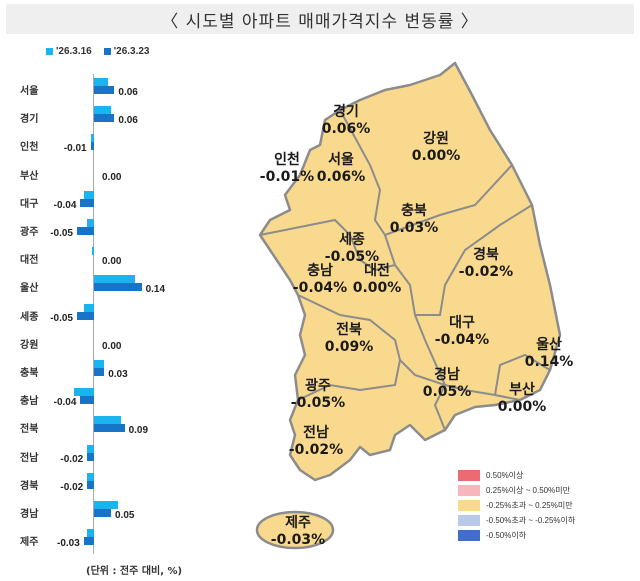 This screenshot has height=581, width=640. Describe the element at coordinates (100, 314) in the screenshot. I see `chart-row: 세종 -0.05` at that location.